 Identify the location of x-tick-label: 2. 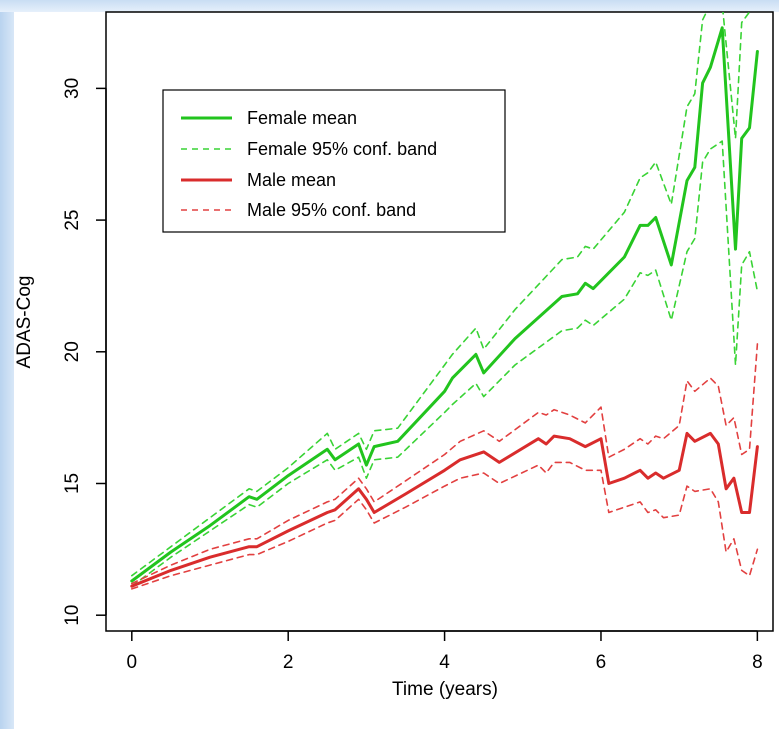
(288, 662).